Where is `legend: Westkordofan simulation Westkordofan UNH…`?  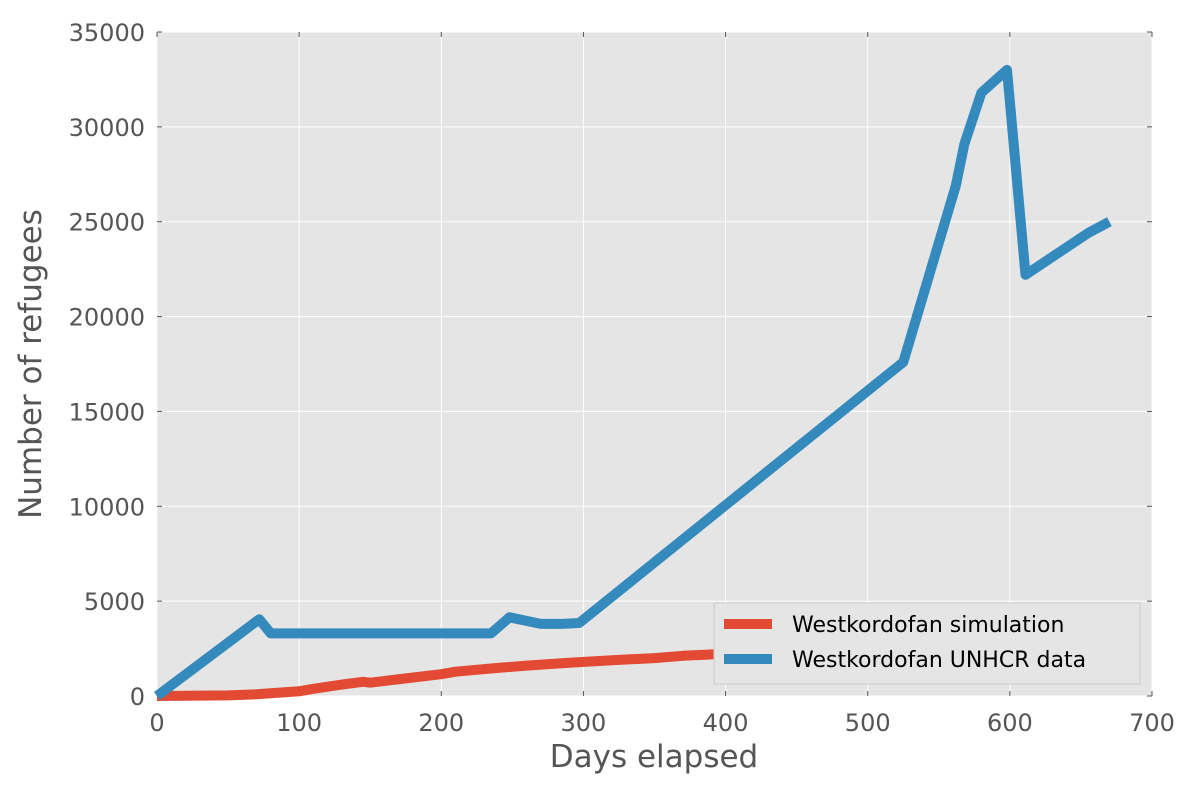
legend: Westkordofan simulation Westkordofan UNH… is located at coordinates (927, 643).